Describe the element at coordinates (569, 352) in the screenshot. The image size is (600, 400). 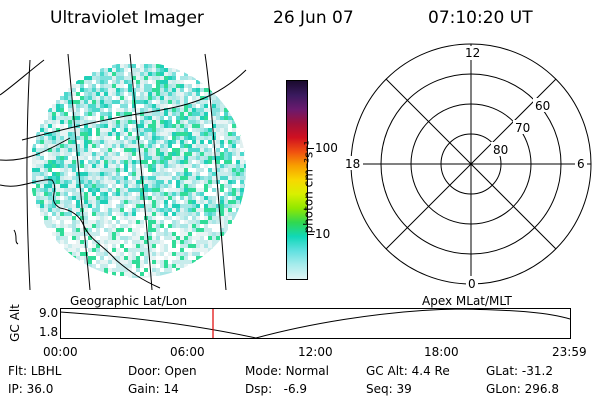
I see `timeline-xtick-4: 23:59` at that location.